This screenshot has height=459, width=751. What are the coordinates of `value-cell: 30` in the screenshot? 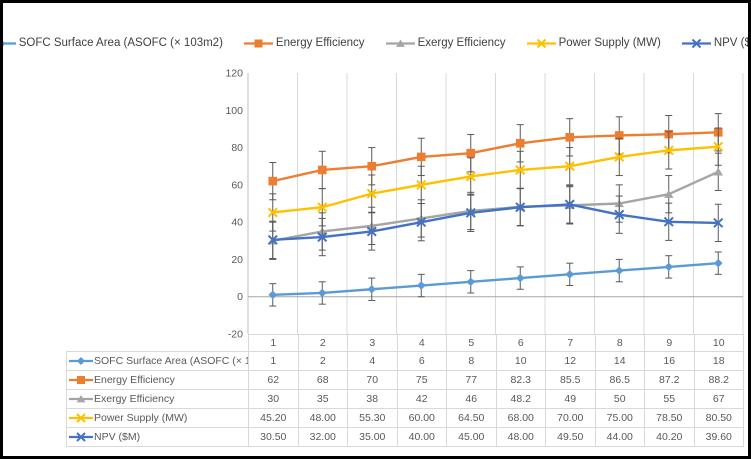 It's located at (273, 399).